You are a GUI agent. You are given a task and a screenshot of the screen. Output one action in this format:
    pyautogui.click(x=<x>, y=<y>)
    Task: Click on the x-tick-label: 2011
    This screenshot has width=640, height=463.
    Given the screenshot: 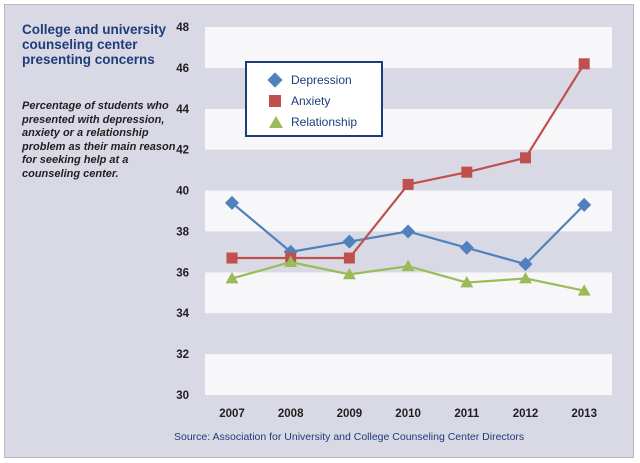 What is the action you would take?
    pyautogui.click(x=467, y=414)
    